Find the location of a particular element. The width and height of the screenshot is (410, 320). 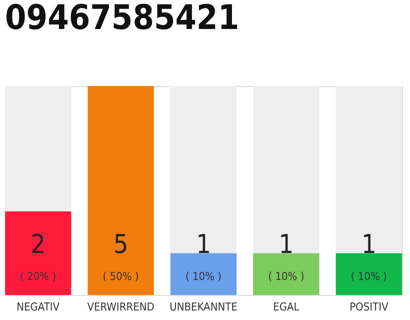

x-tick-label: NEGATIV is located at coordinates (38, 307).